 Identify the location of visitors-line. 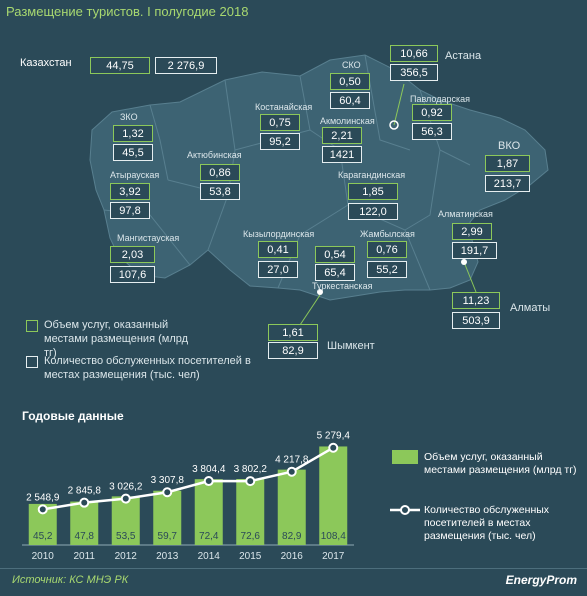
(188, 478).